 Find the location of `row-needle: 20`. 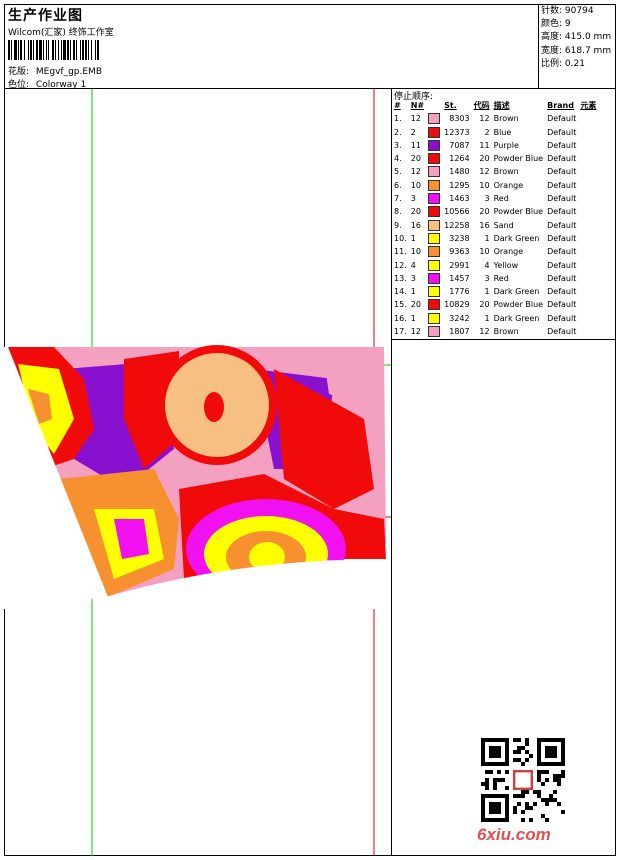

row-needle: 20 is located at coordinates (415, 212).